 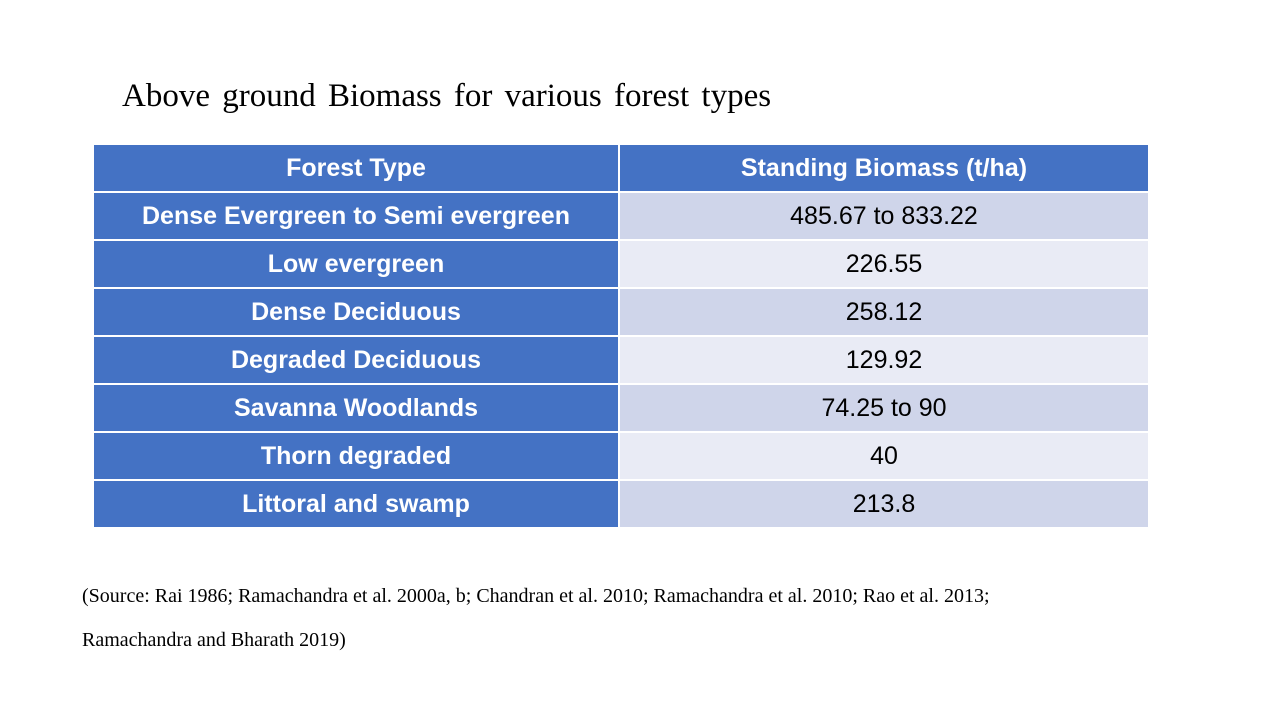 I want to click on table-row: Thorn degraded 40, so click(x=621, y=456).